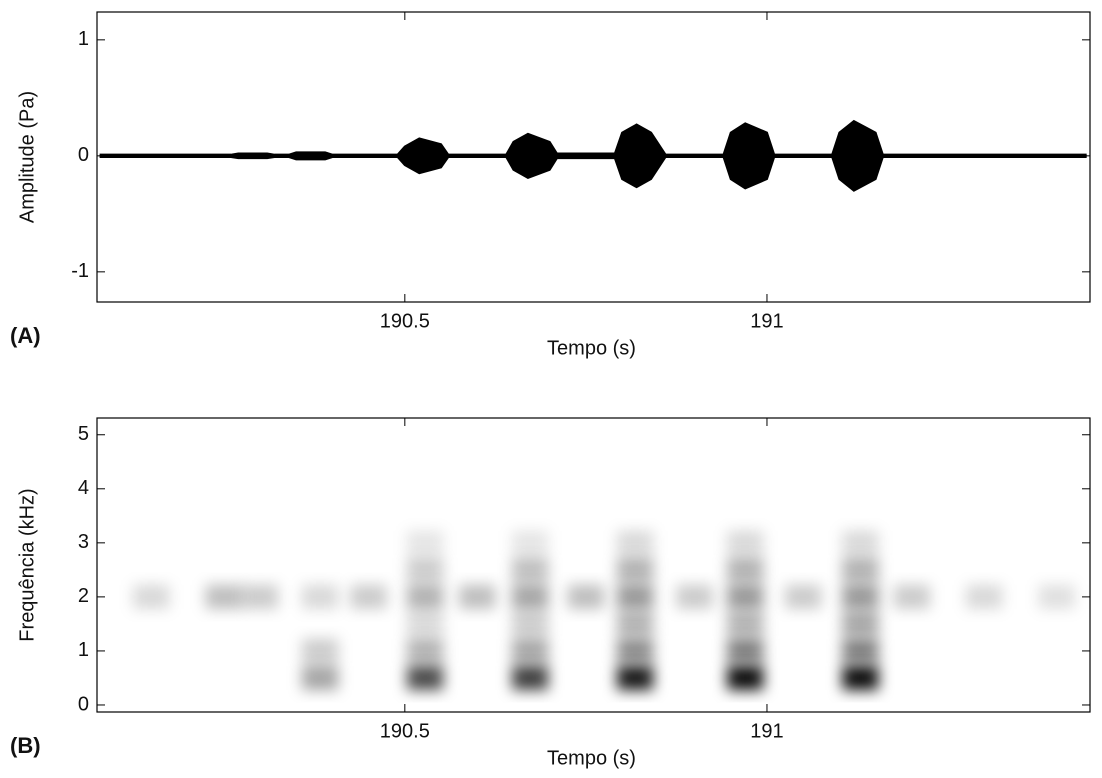 The image size is (1102, 778). Describe the element at coordinates (25, 335) in the screenshot. I see `panel-label: (A)` at that location.